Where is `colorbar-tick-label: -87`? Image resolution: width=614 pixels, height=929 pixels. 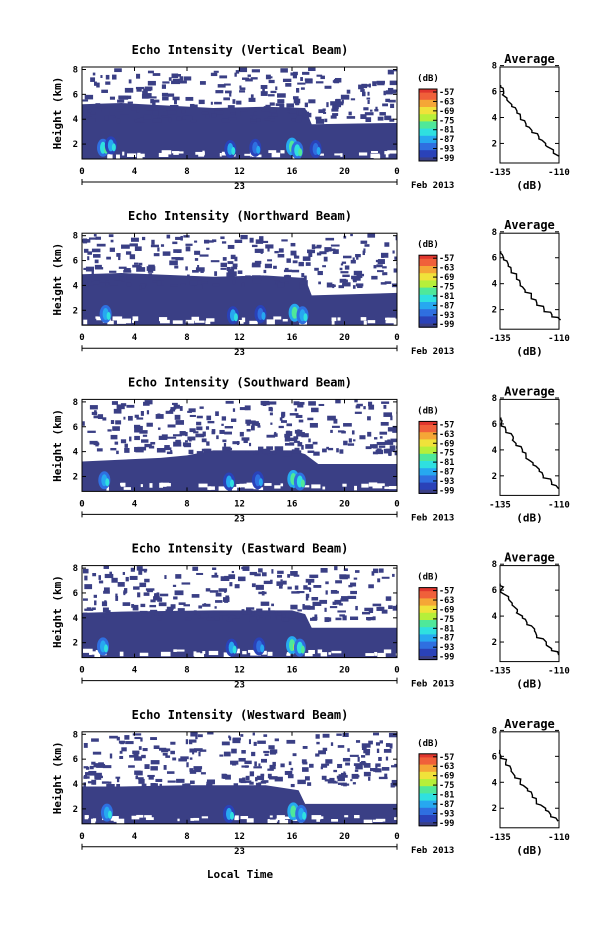
colorbar-tick-label: -87 is located at coordinates (446, 805).